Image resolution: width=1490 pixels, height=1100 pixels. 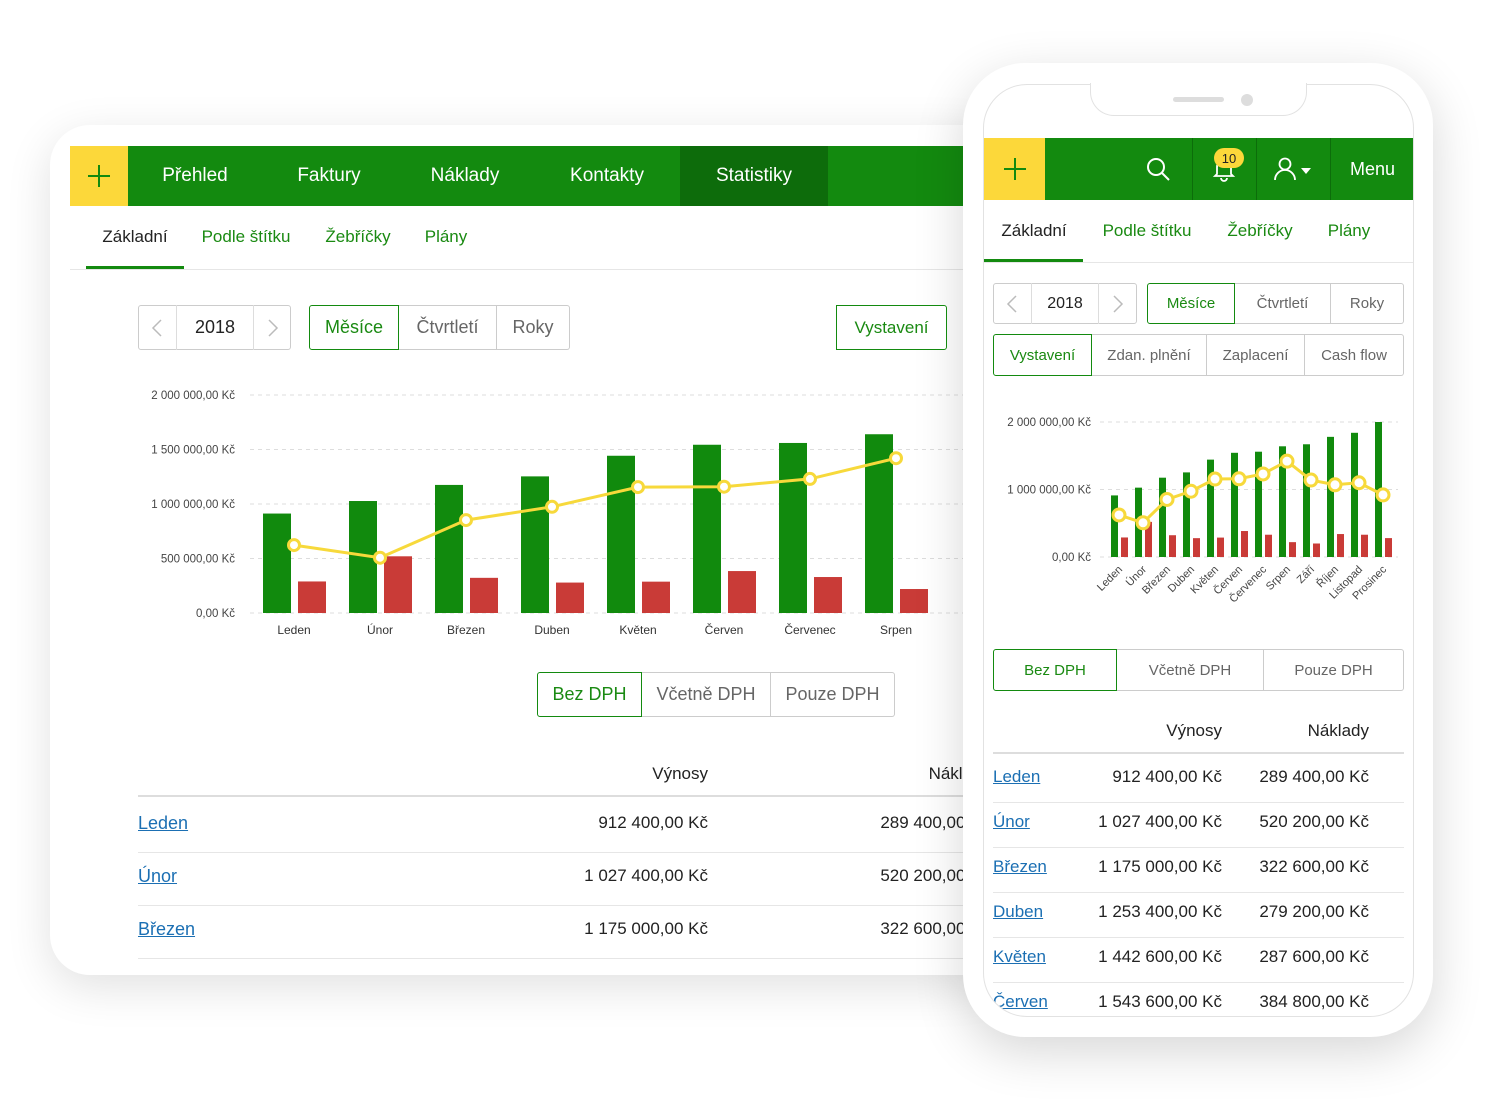 I want to click on nav-item: Náklady, so click(x=465, y=175).